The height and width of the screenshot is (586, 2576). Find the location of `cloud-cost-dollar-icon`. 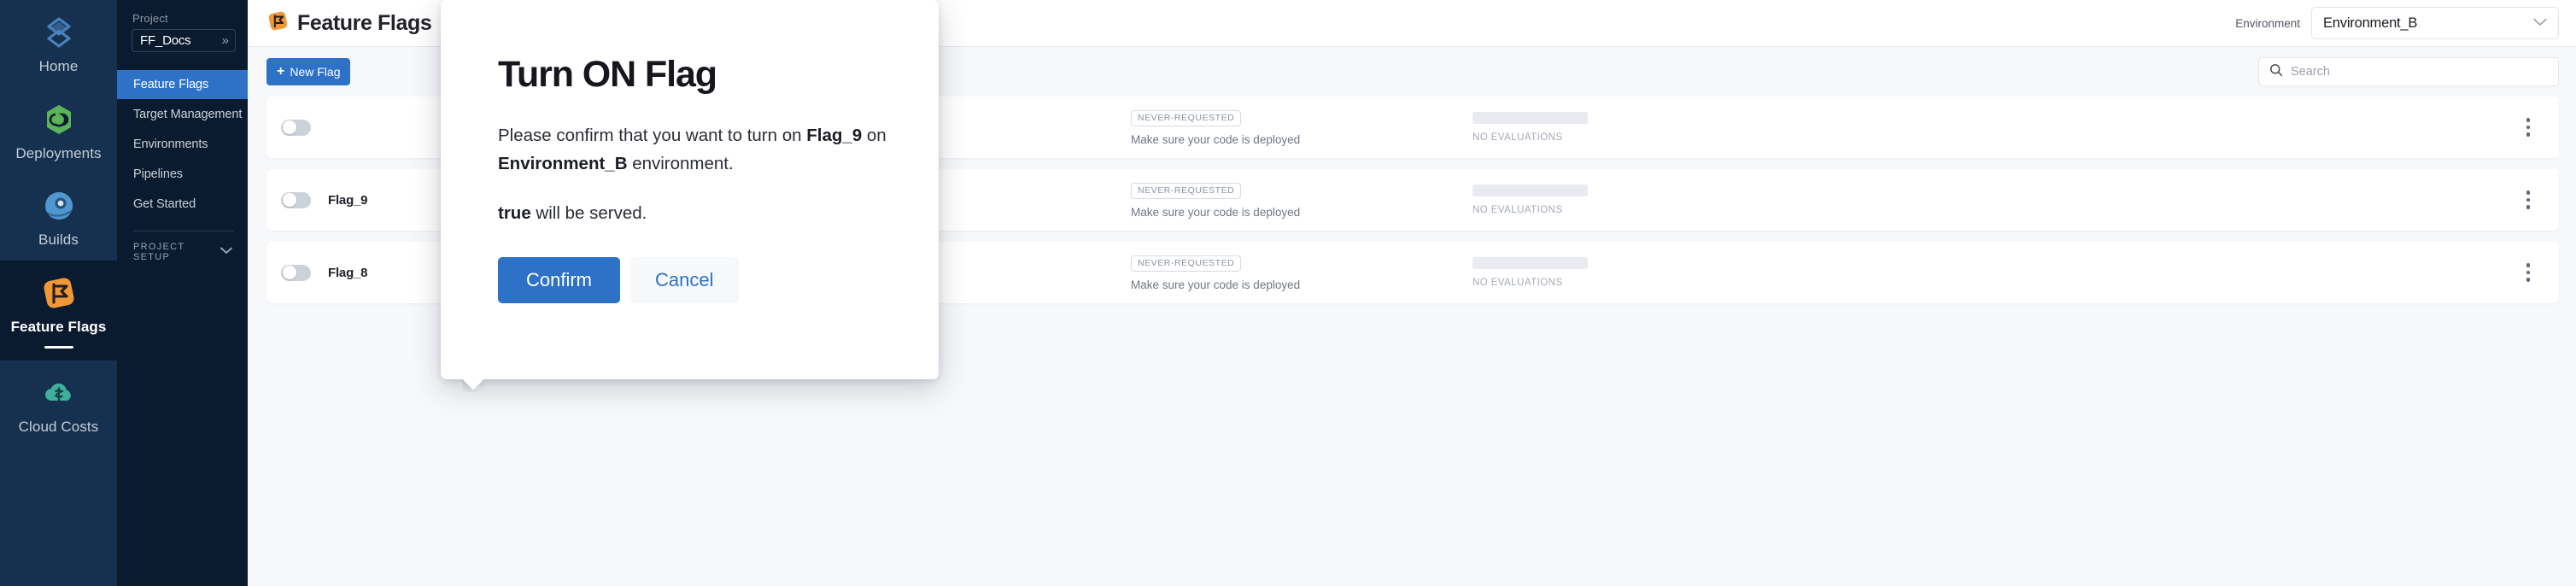

cloud-cost-dollar-icon is located at coordinates (59, 393).